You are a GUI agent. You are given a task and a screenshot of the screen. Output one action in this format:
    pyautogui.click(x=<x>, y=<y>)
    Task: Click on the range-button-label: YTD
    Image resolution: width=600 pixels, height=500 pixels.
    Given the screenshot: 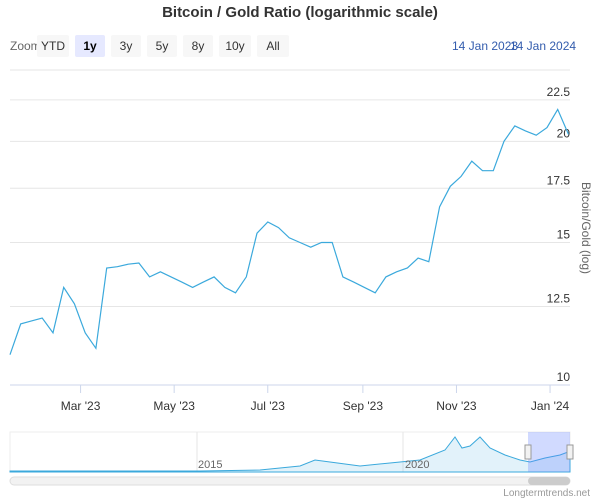 What is the action you would take?
    pyautogui.click(x=53, y=46)
    